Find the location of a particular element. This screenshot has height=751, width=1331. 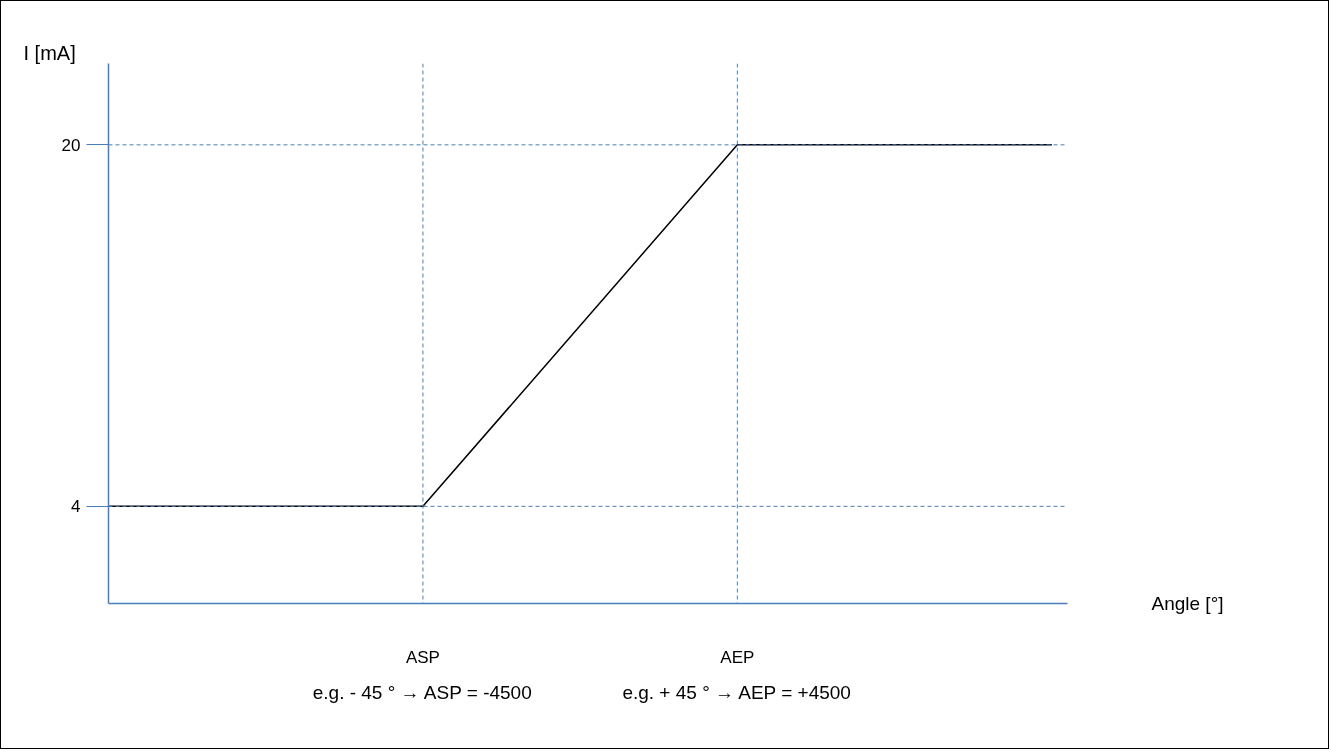

y-tick-label: 4 is located at coordinates (76, 507).